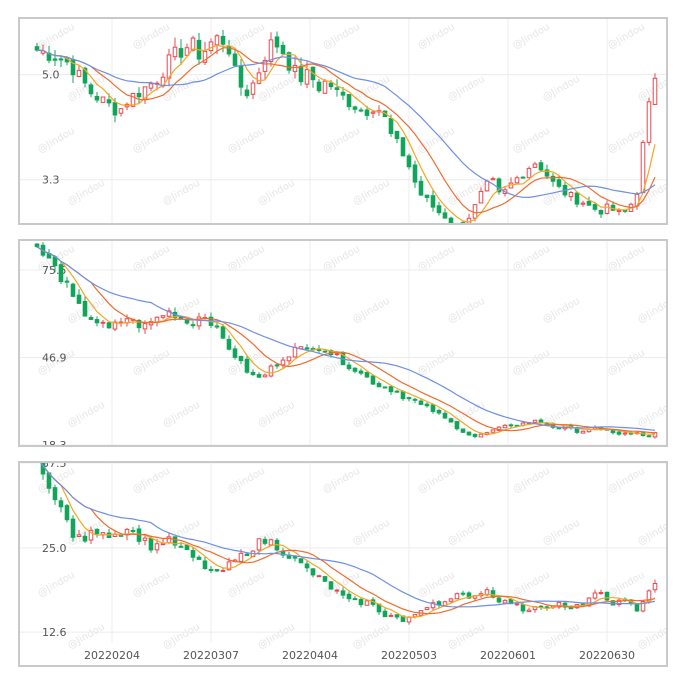 The image size is (681, 679). What do you see at coordinates (607, 655) in the screenshot?
I see `x-tick-label: 20220630` at bounding box center [607, 655].